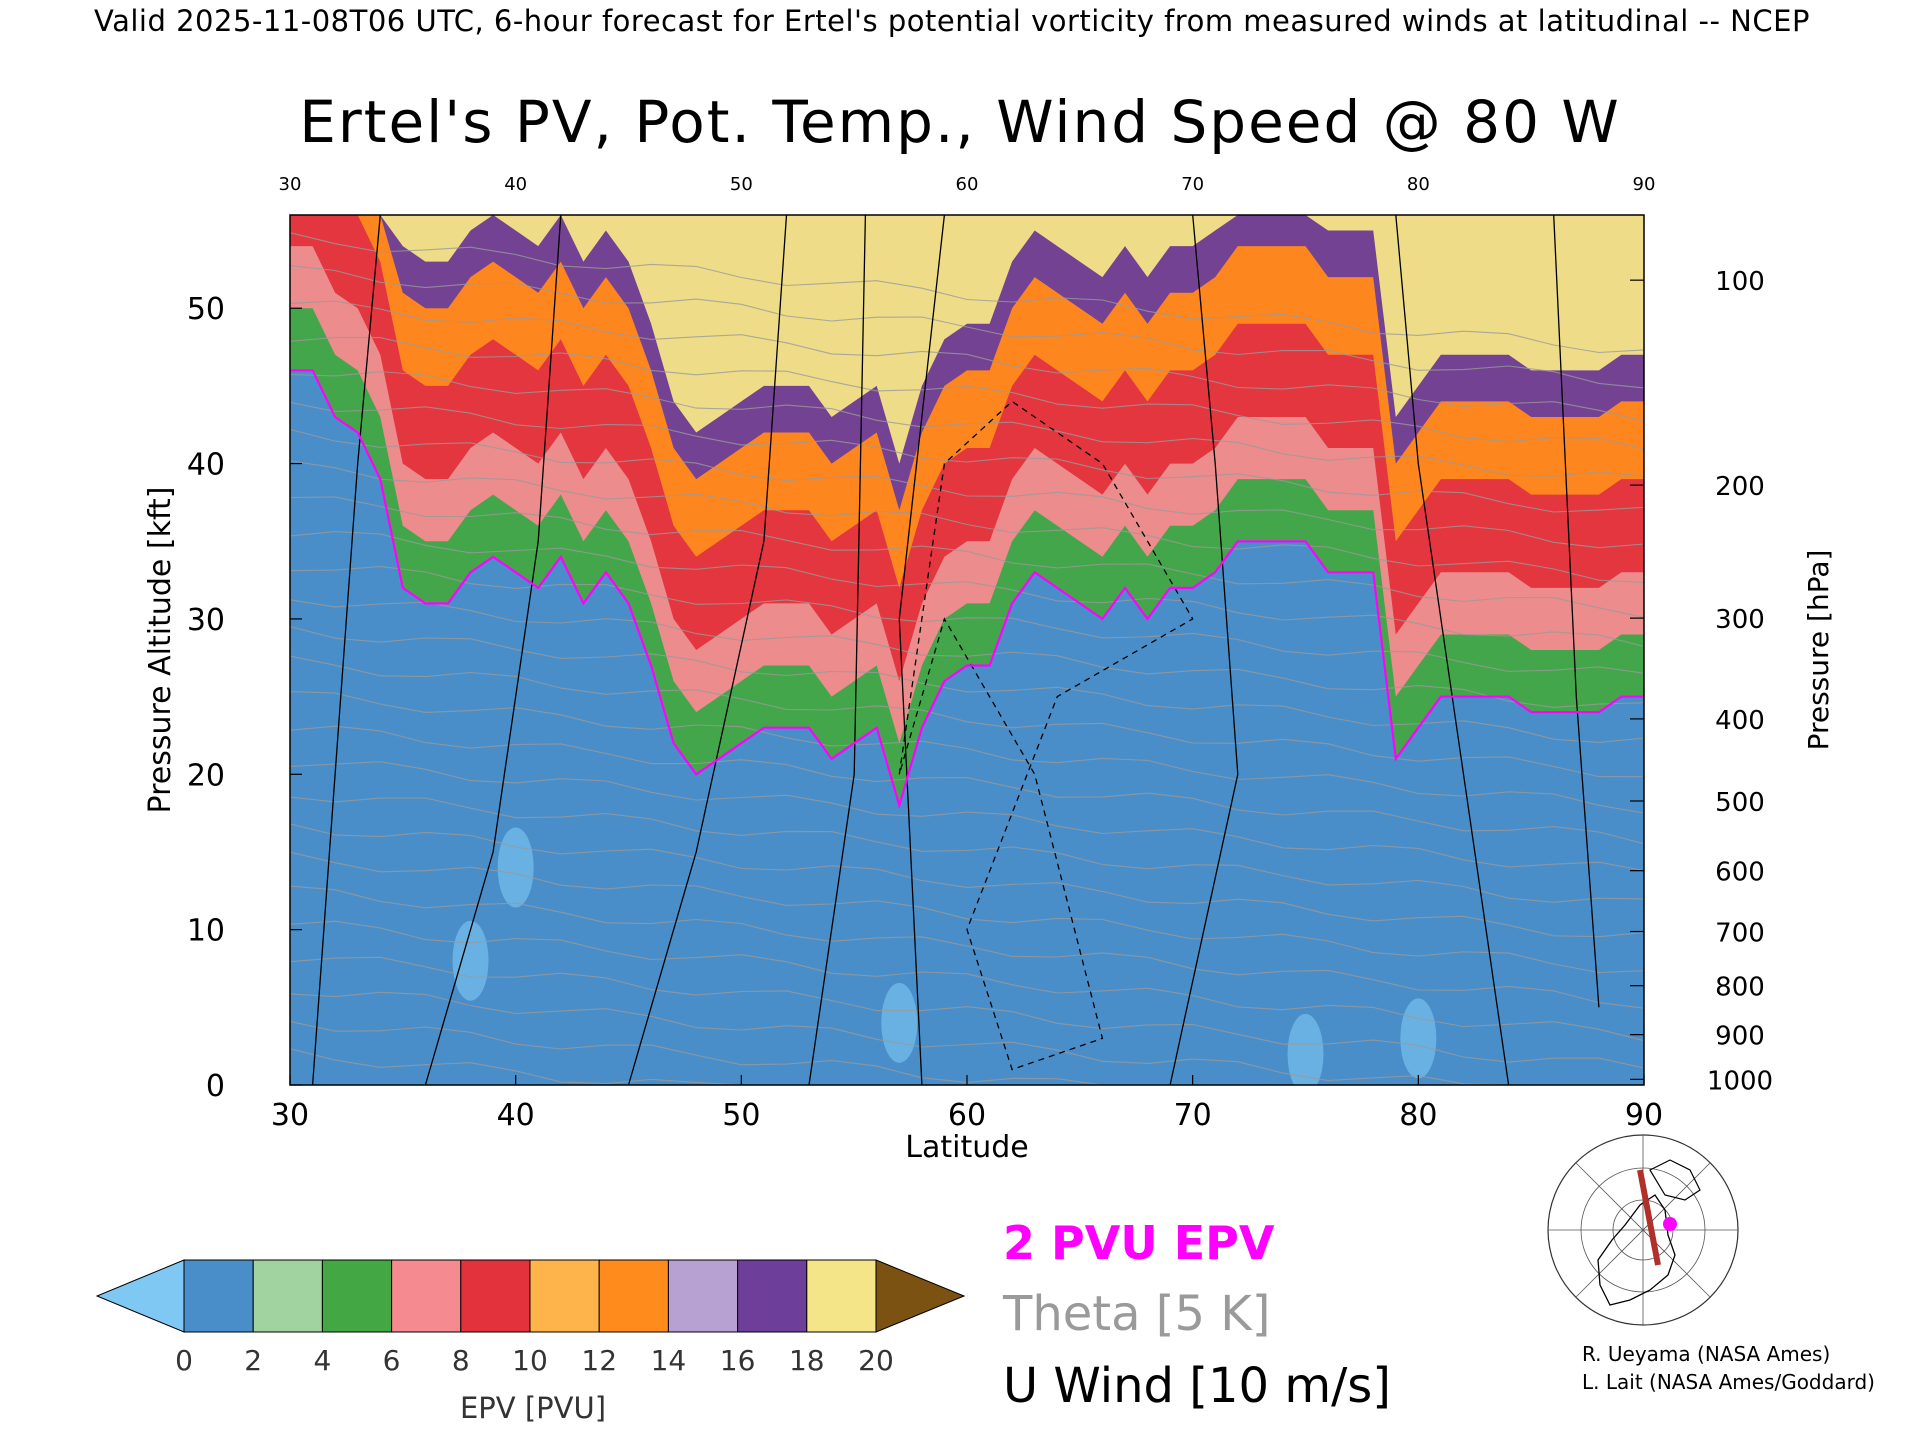 The width and height of the screenshot is (1920, 1440). What do you see at coordinates (206, 309) in the screenshot?
I see `y-tick-label-50: 50` at bounding box center [206, 309].